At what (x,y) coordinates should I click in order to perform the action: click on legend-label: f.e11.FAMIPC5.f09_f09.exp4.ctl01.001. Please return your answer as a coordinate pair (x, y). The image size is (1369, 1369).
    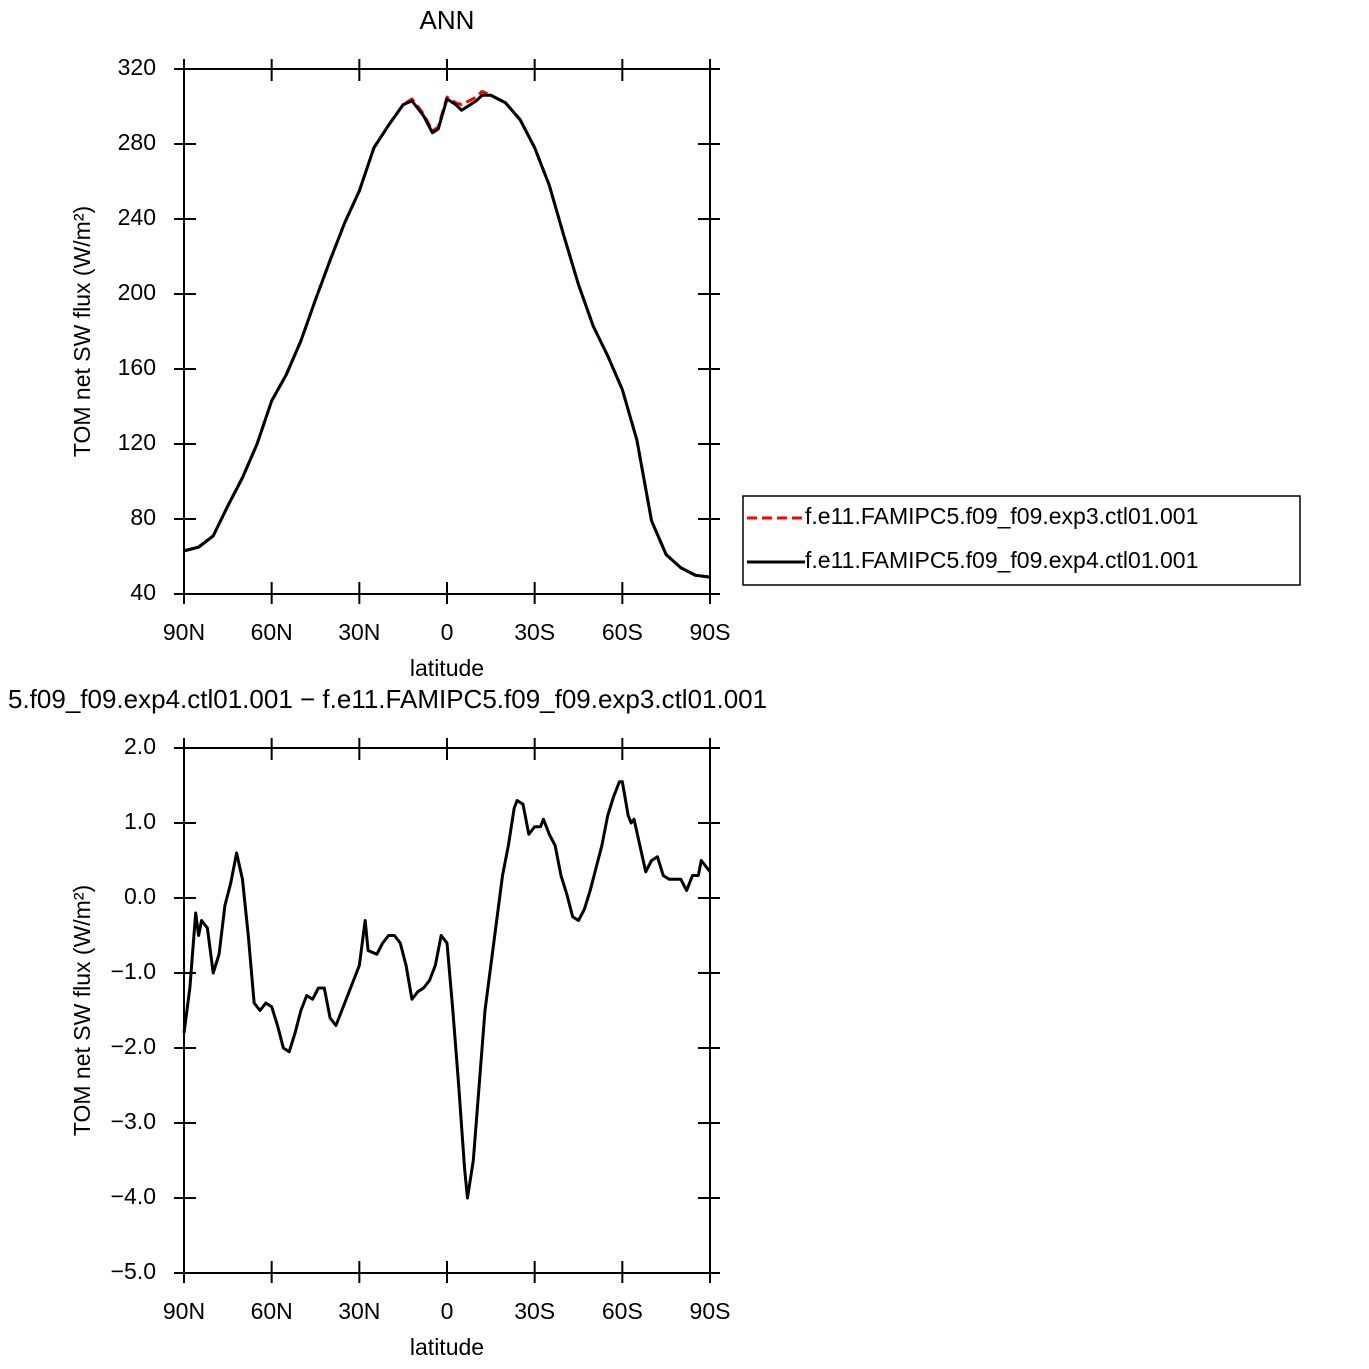
    Looking at the image, I should click on (1001, 560).